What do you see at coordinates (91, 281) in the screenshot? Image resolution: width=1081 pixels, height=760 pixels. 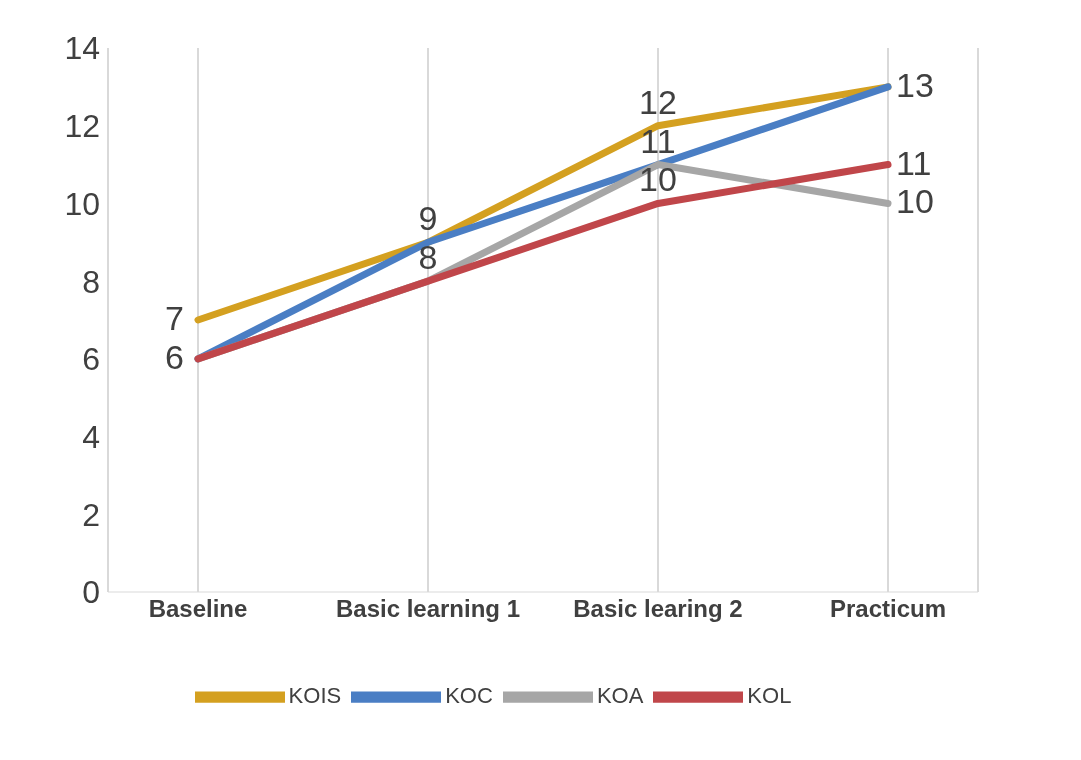 I see `y-tick-label: 8` at bounding box center [91, 281].